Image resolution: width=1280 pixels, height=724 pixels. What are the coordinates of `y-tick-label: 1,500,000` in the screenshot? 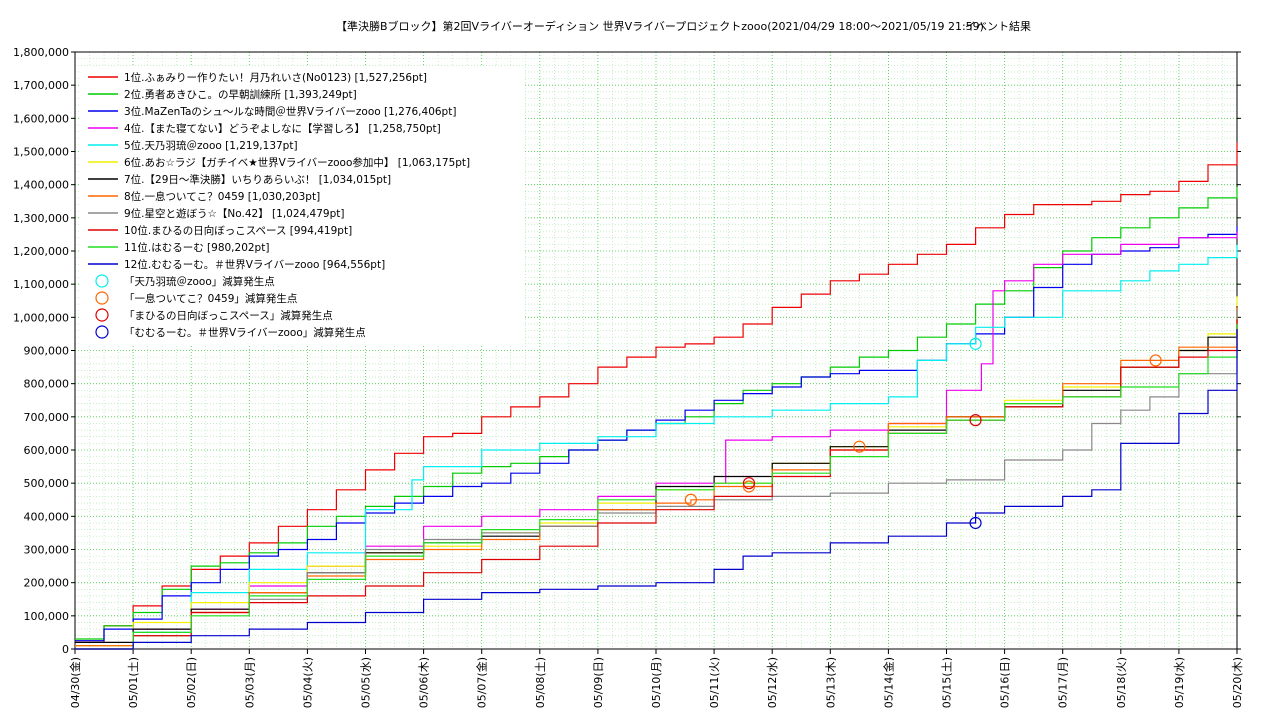 It's located at (41, 152).